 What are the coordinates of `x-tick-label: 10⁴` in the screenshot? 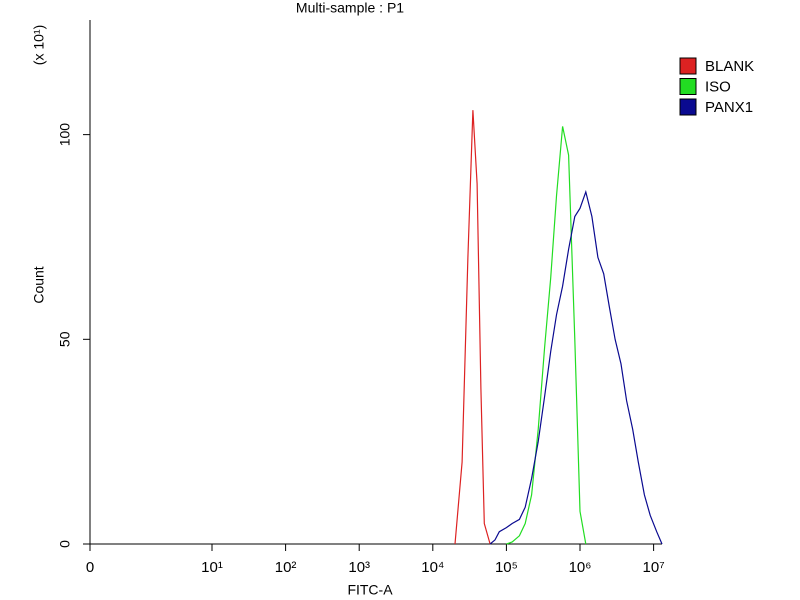 It's located at (432, 567).